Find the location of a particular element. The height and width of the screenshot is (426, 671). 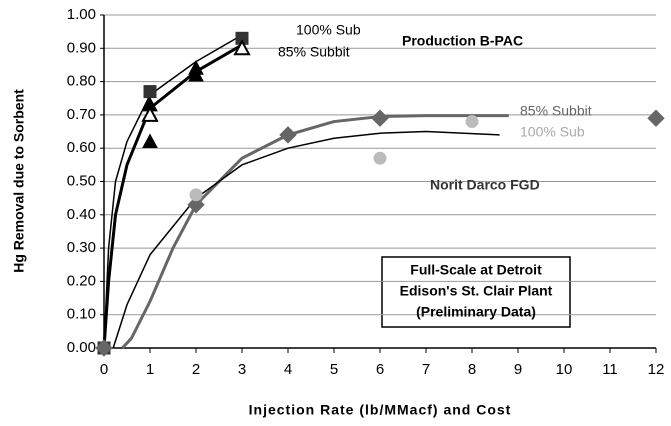

x-tick-label: 1 is located at coordinates (150, 369).